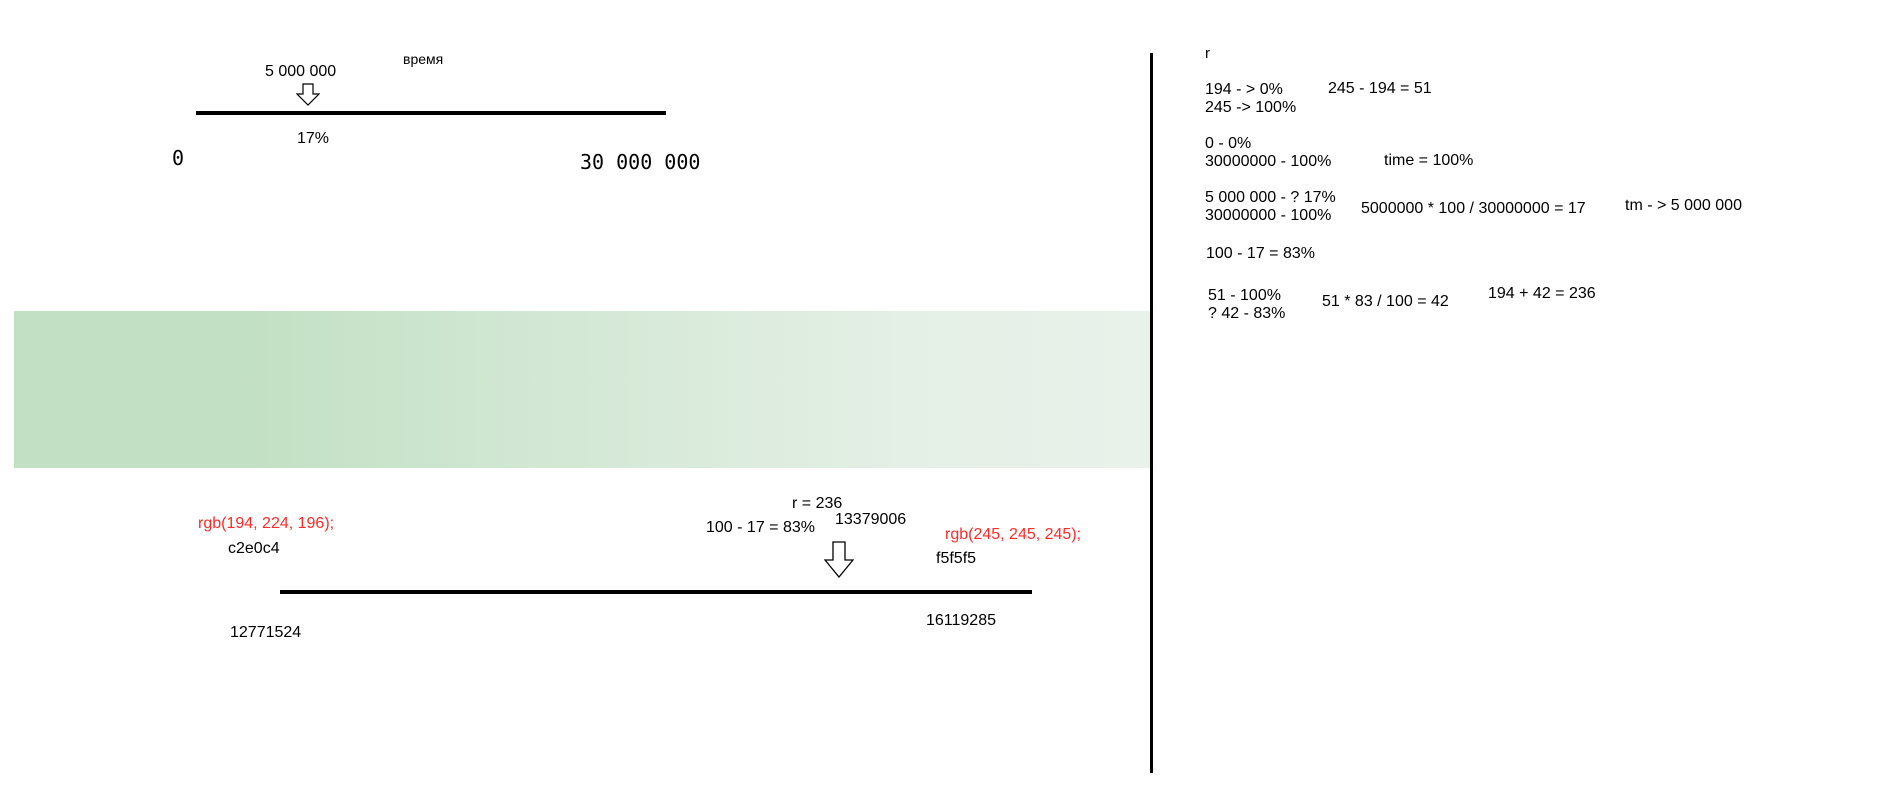 This screenshot has height=809, width=1887. I want to click on start-decimal-label: 12771524, so click(266, 632).